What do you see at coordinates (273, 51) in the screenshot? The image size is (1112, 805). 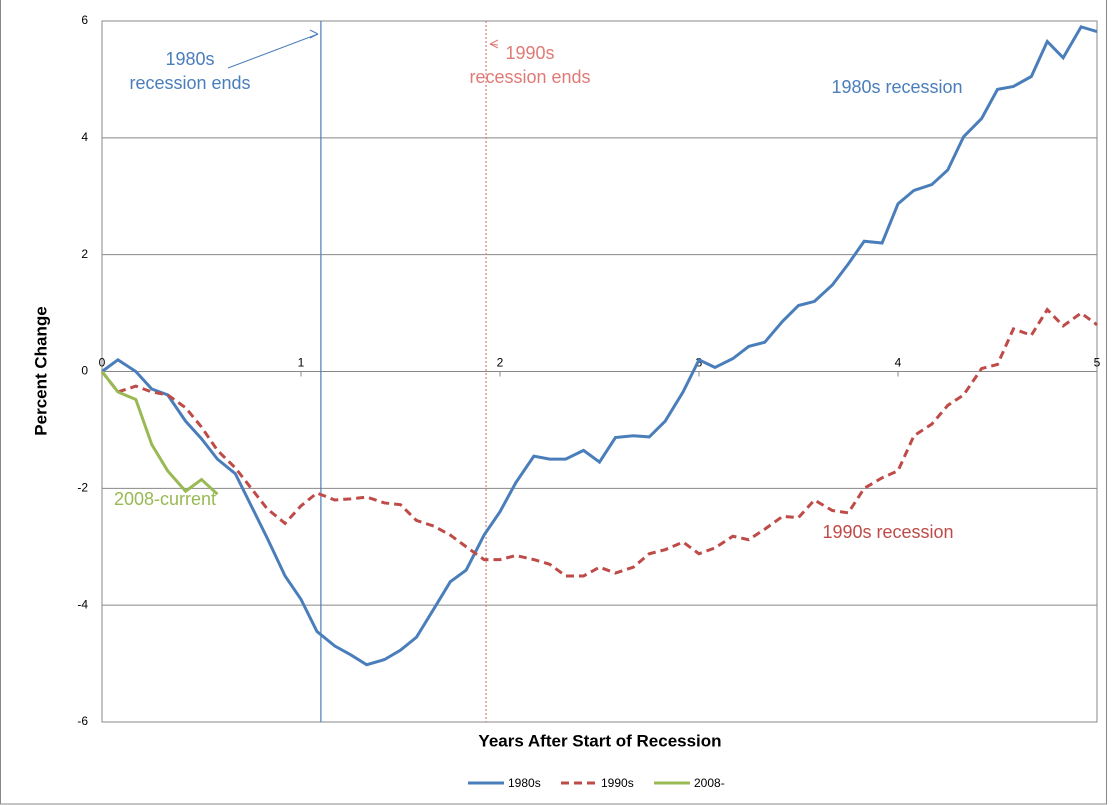 I see `annotation-arrow` at bounding box center [273, 51].